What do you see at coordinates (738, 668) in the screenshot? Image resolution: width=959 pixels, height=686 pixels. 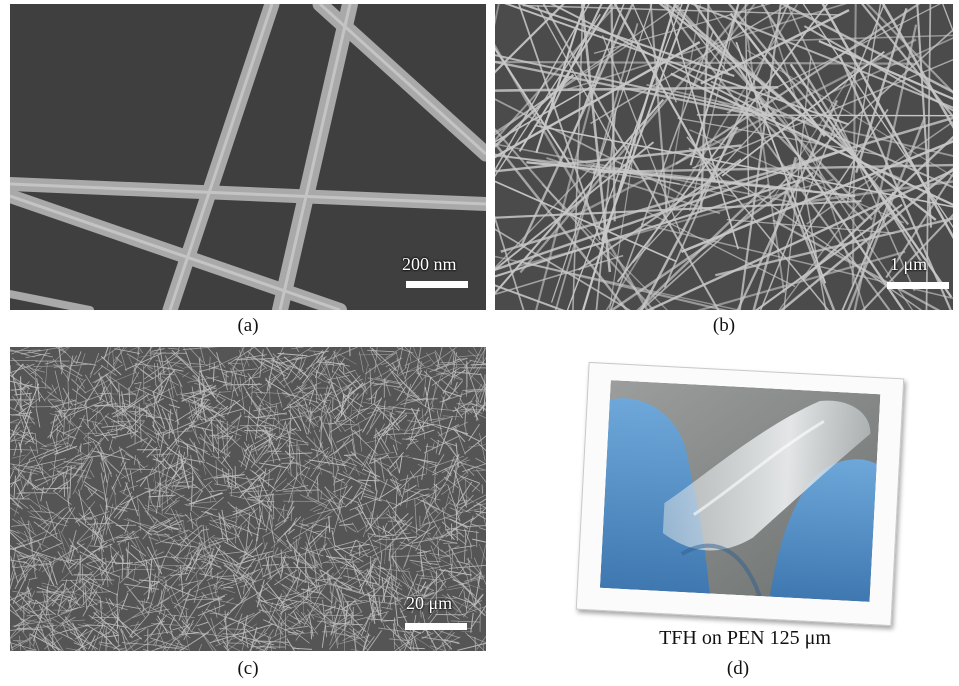 I see `panel-label-d: (d)` at bounding box center [738, 668].